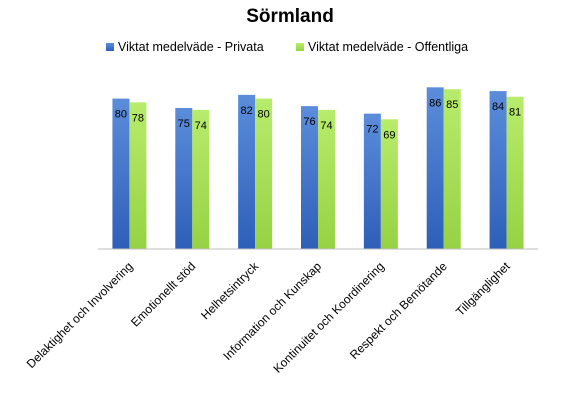 This screenshot has height=404, width=580. Describe the element at coordinates (191, 47) in the screenshot. I see `legend-label-privata: Viktat medelväde - Privata` at that location.